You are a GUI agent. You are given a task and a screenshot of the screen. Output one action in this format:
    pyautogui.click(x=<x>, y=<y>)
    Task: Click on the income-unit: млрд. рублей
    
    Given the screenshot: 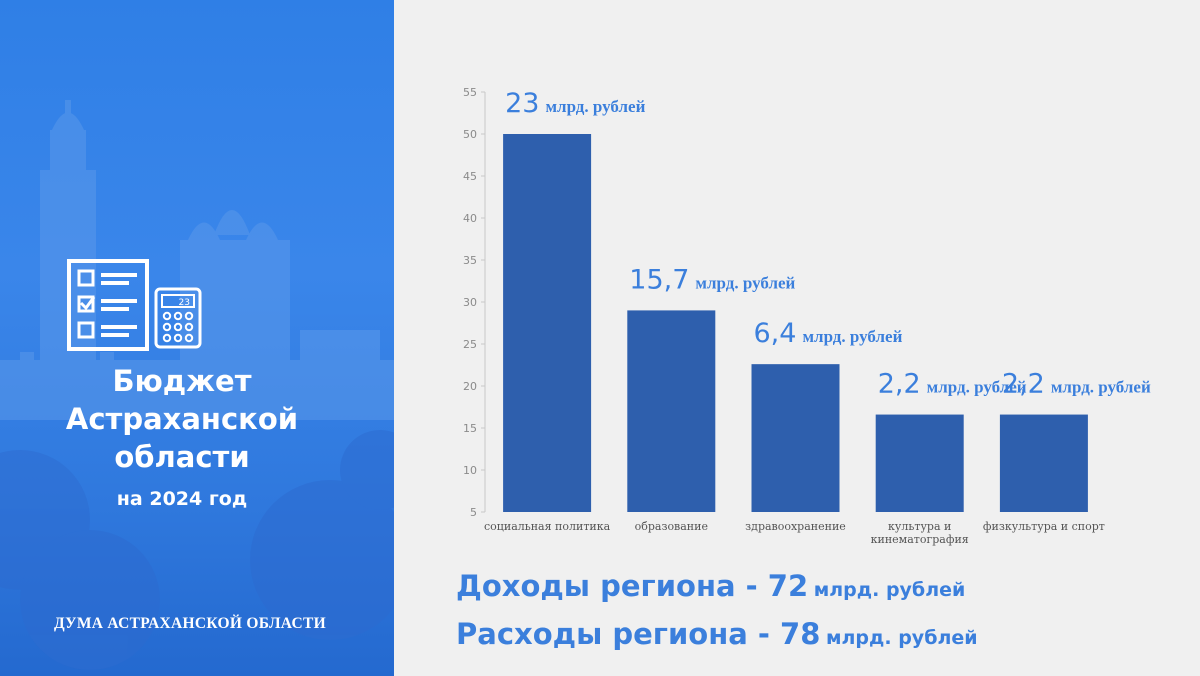 What is the action you would take?
    pyautogui.click(x=889, y=590)
    